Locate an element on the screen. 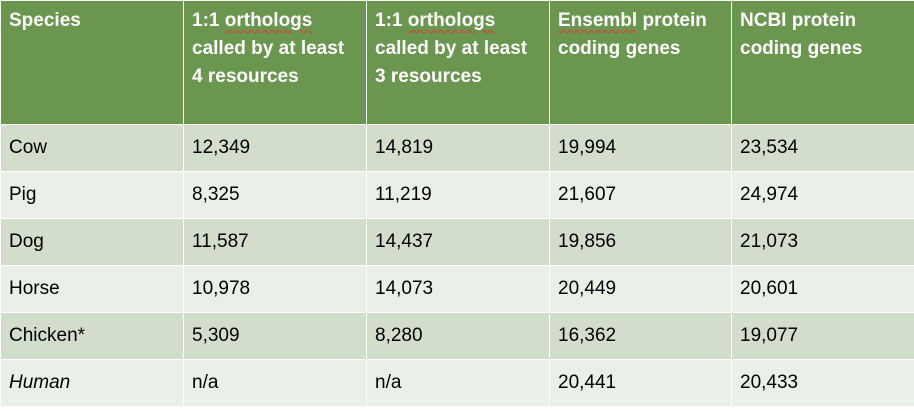 The width and height of the screenshot is (914, 411). cell-ncbi: 20,601 is located at coordinates (822, 289).